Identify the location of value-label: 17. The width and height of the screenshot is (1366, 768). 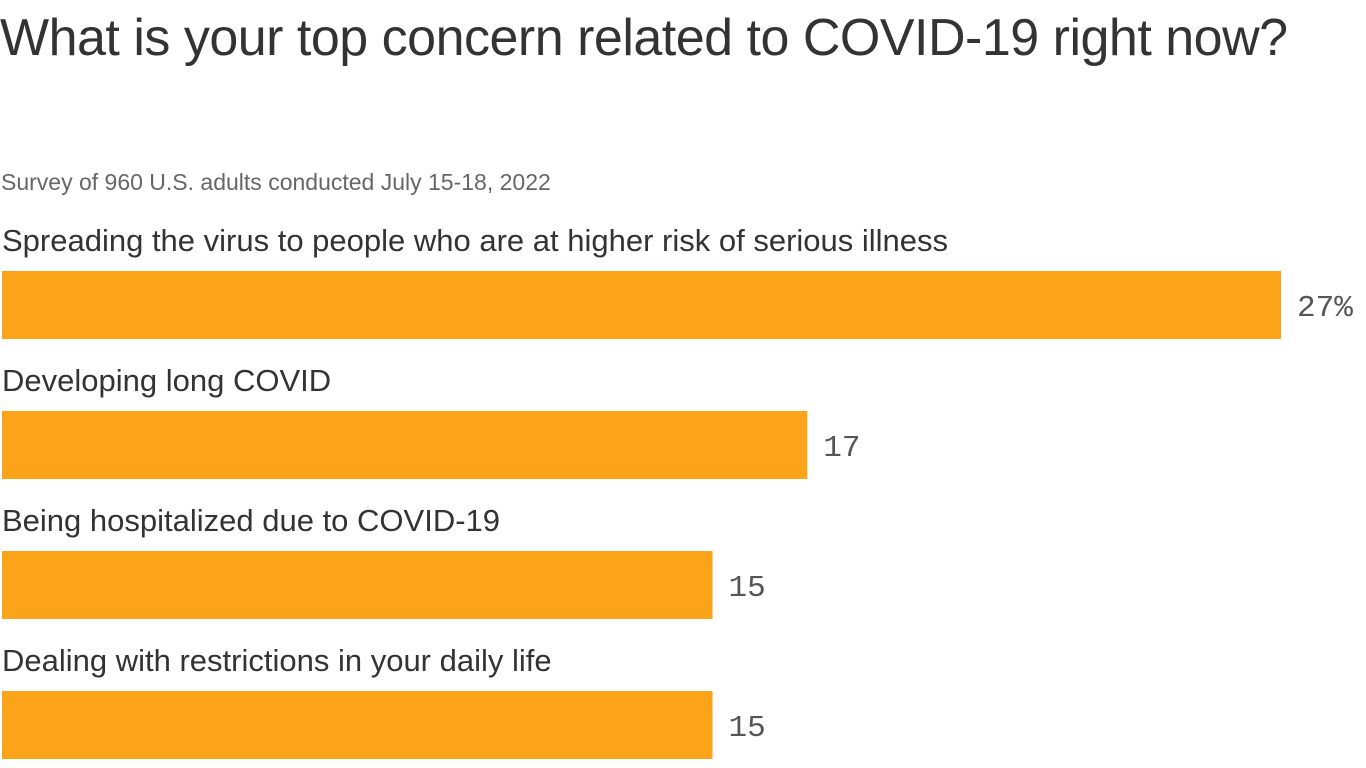
(841, 448).